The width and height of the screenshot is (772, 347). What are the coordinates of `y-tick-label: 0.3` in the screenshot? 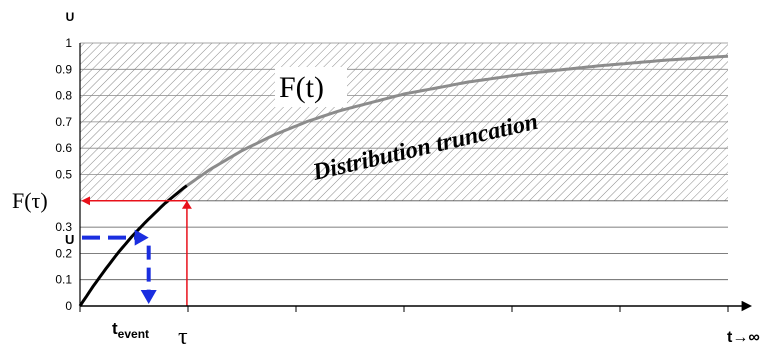 It's located at (63, 227).